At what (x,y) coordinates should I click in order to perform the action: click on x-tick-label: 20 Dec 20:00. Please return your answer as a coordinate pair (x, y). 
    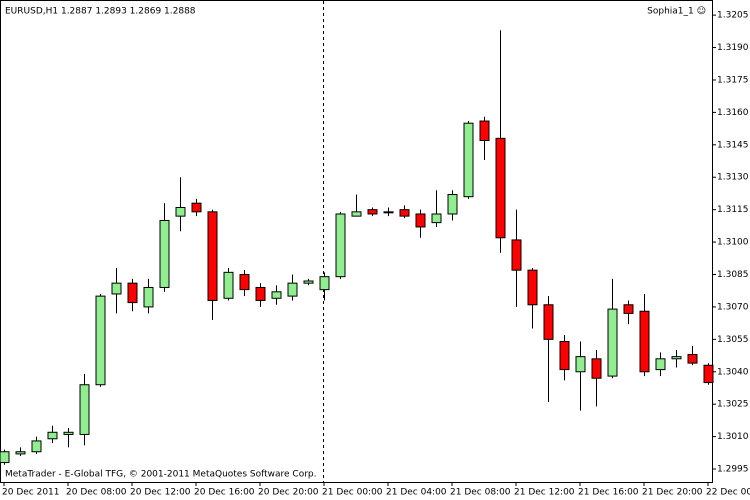
    Looking at the image, I should click on (288, 493).